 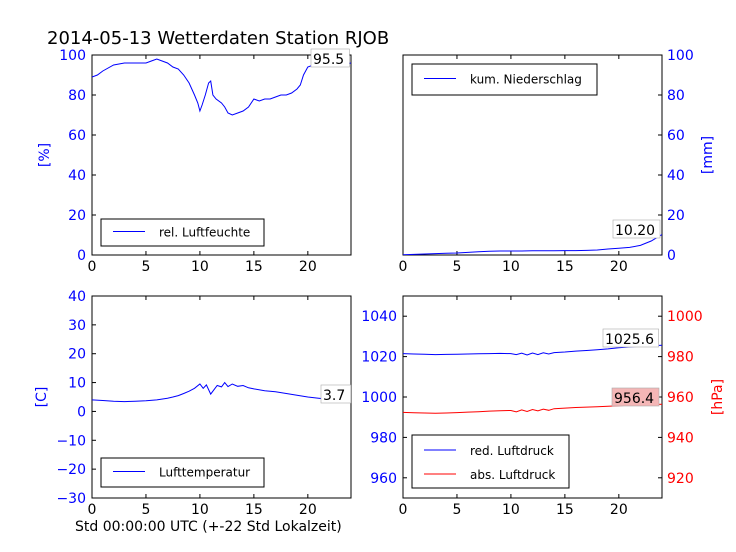 What do you see at coordinates (680, 438) in the screenshot?
I see `y-tick-label-right: 940` at bounding box center [680, 438].